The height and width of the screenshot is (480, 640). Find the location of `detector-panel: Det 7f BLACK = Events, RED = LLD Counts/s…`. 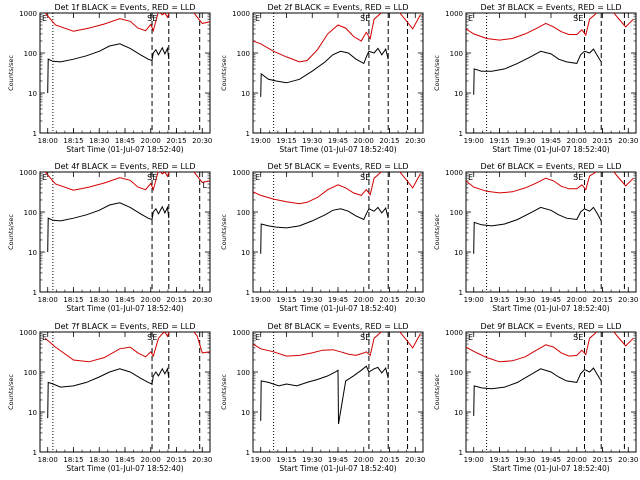

detector-panel: Det 7f BLACK = Events, RED = LLD Counts/s… is located at coordinates (109, 397).